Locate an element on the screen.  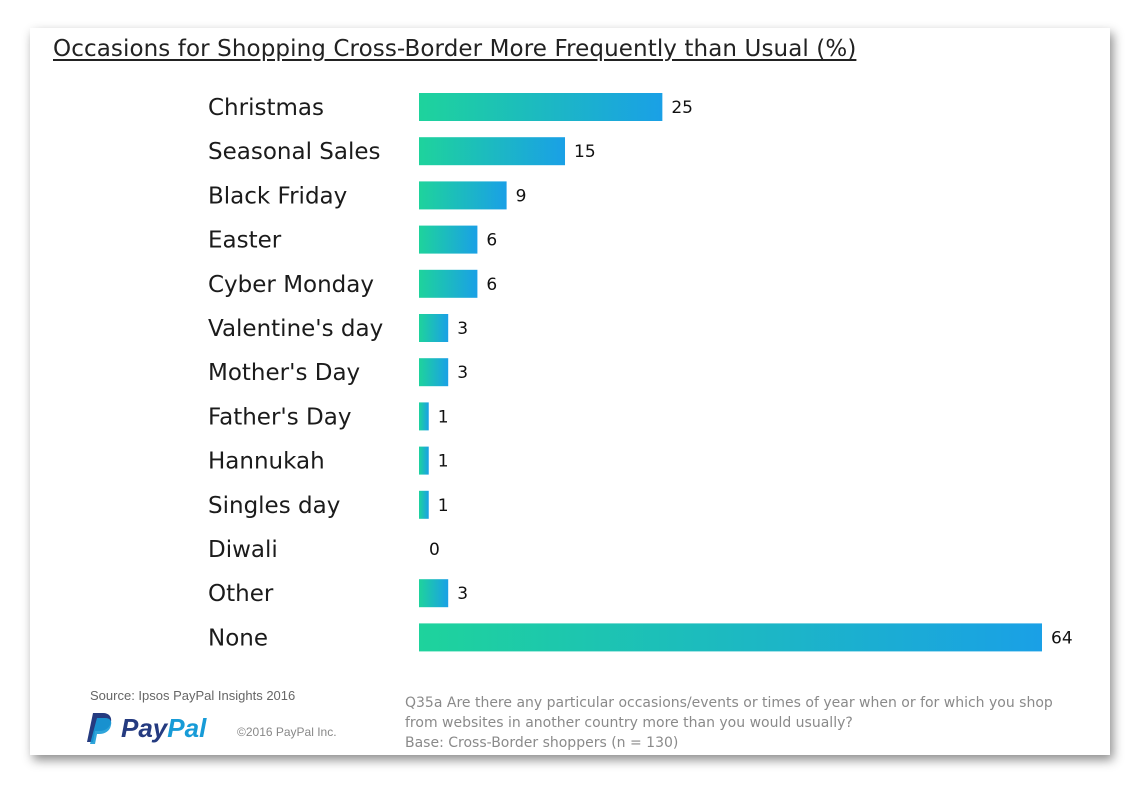
bar-mother-s-day is located at coordinates (434, 372).